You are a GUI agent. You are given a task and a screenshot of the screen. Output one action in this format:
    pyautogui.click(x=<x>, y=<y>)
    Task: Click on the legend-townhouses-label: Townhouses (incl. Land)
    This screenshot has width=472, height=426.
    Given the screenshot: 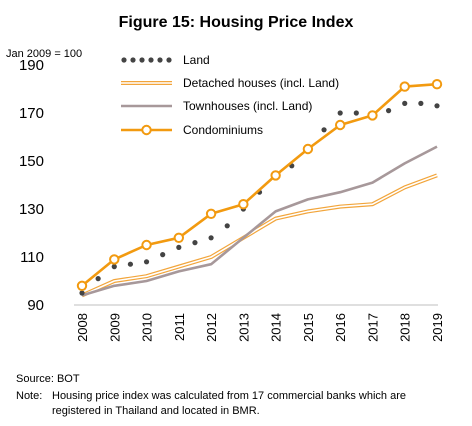 What is the action you would take?
    pyautogui.click(x=247, y=106)
    